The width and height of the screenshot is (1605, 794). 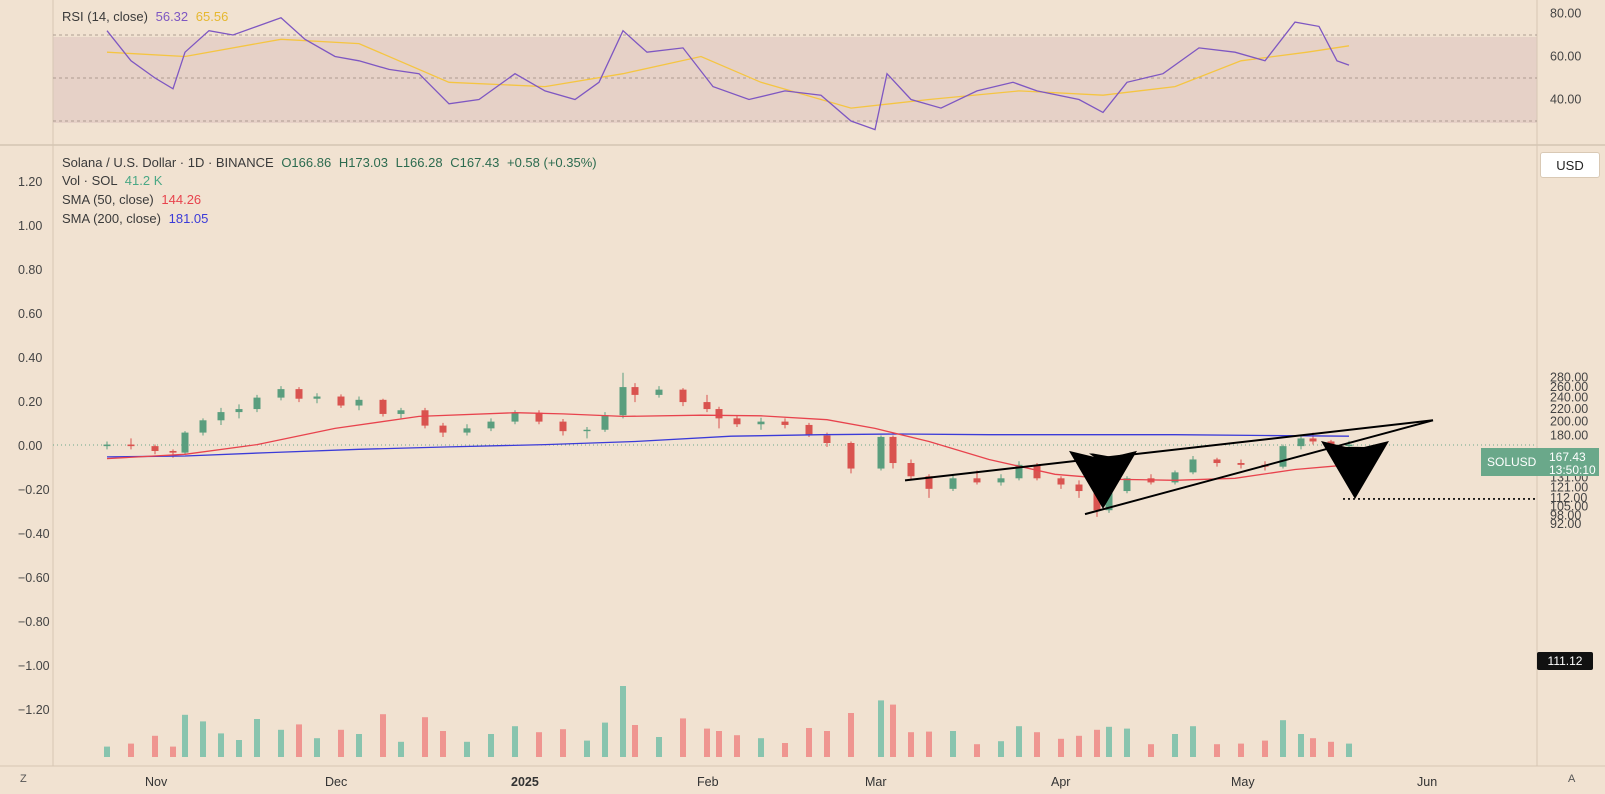 I want to click on price-change: +0.58 (+0.35%), so click(x=552, y=162).